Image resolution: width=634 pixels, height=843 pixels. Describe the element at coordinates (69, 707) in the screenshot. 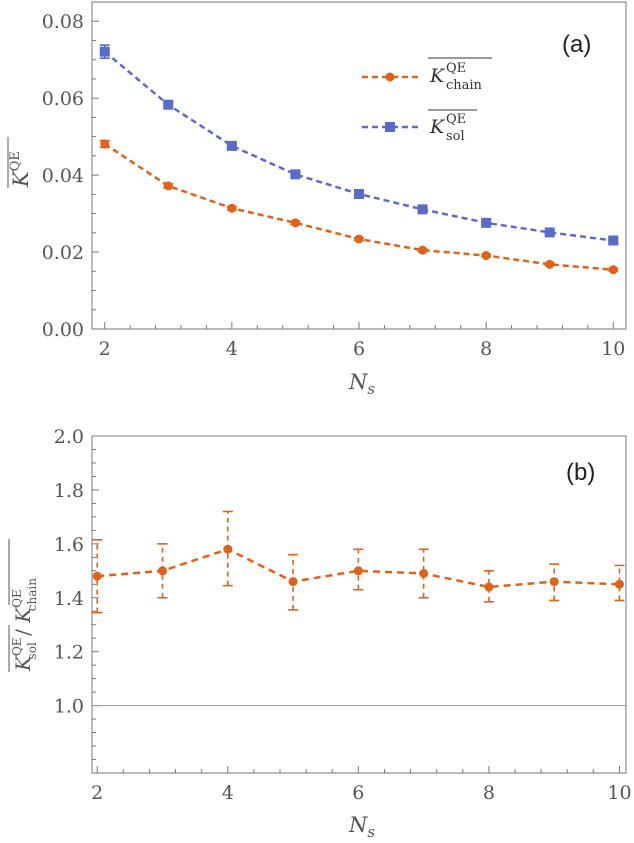

I see `y-tick-label: 1.0` at that location.